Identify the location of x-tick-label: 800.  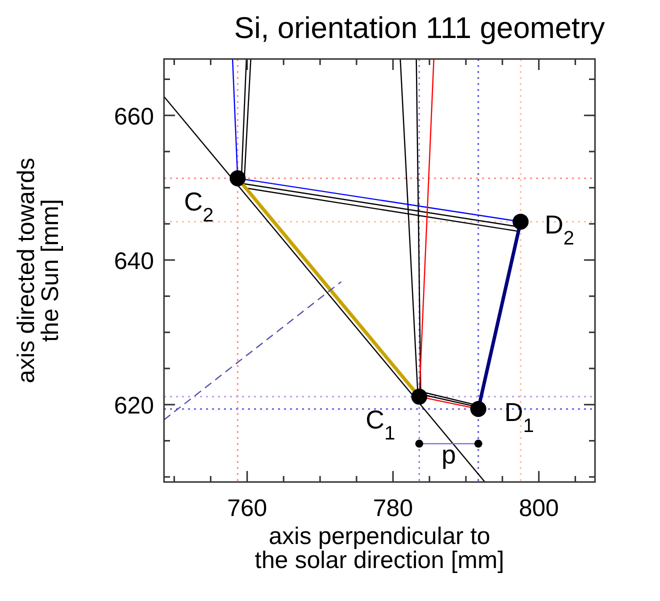
(538, 508).